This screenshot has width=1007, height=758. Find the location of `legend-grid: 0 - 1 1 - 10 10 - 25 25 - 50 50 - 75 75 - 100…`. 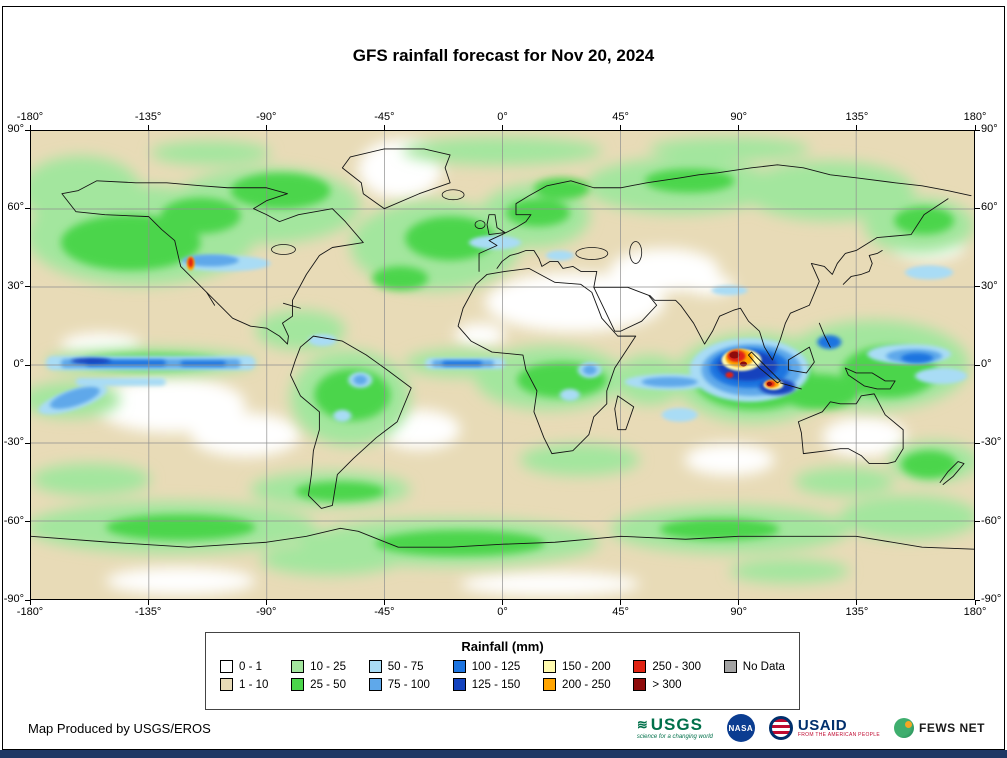

legend-grid: 0 - 1 1 - 10 10 - 25 25 - 50 50 - 75 75 - 100… is located at coordinates (502, 672).